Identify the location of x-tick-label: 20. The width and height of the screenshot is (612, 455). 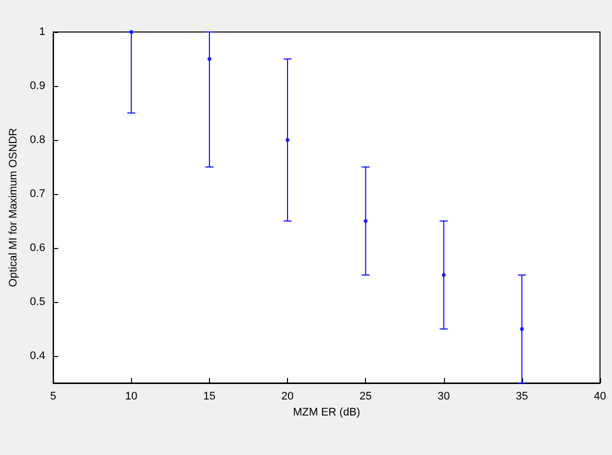
(287, 396).